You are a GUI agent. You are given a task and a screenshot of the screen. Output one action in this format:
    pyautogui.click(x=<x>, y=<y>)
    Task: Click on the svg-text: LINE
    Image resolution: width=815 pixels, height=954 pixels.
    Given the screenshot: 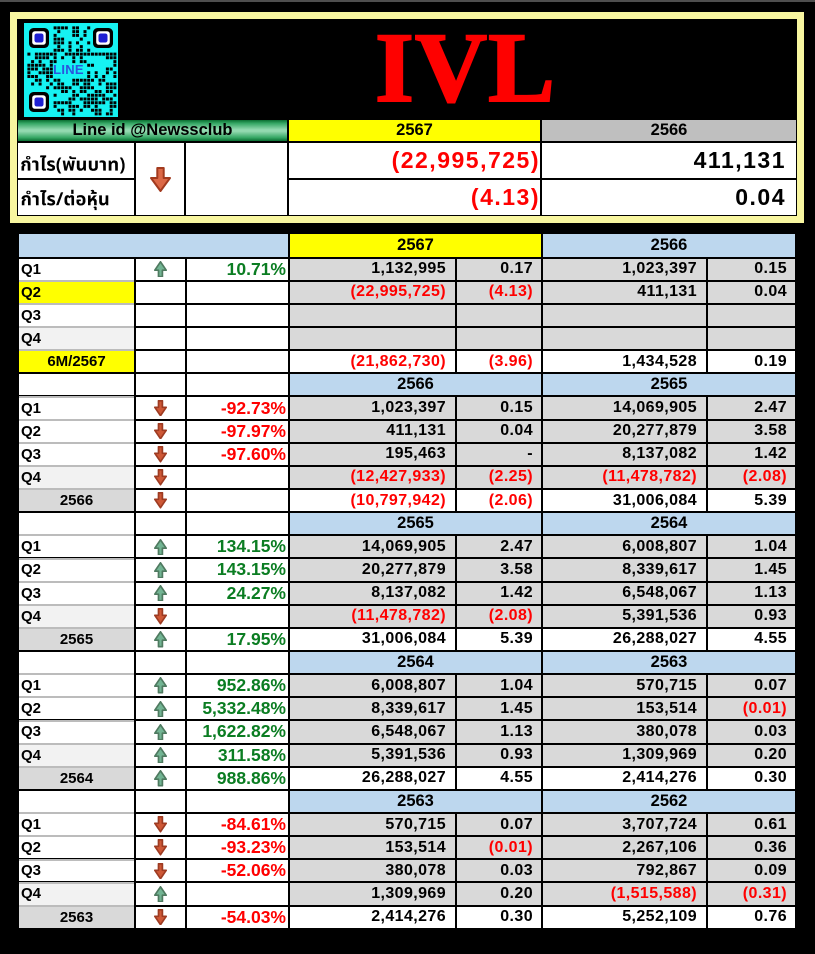 What is the action you would take?
    pyautogui.click(x=68, y=69)
    